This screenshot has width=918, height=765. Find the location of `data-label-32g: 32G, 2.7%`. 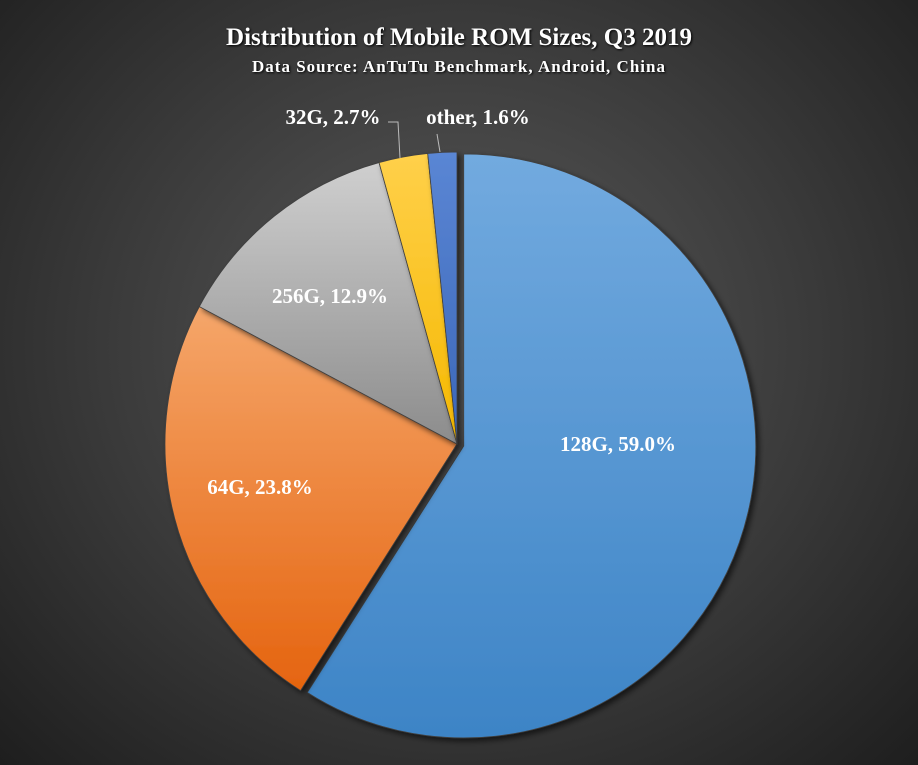

data-label-32g: 32G, 2.7% is located at coordinates (332, 117).